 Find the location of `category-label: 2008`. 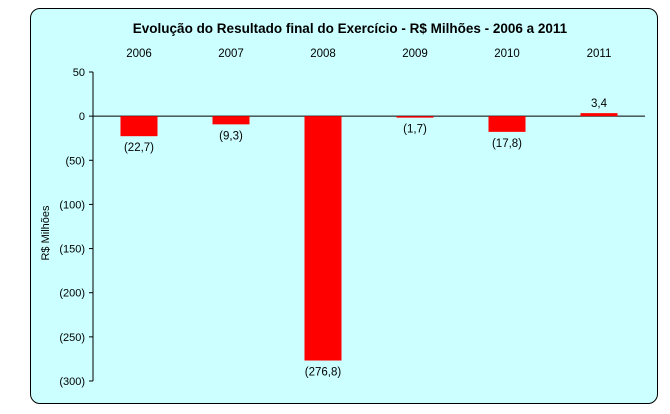

category-label: 2008 is located at coordinates (323, 54).